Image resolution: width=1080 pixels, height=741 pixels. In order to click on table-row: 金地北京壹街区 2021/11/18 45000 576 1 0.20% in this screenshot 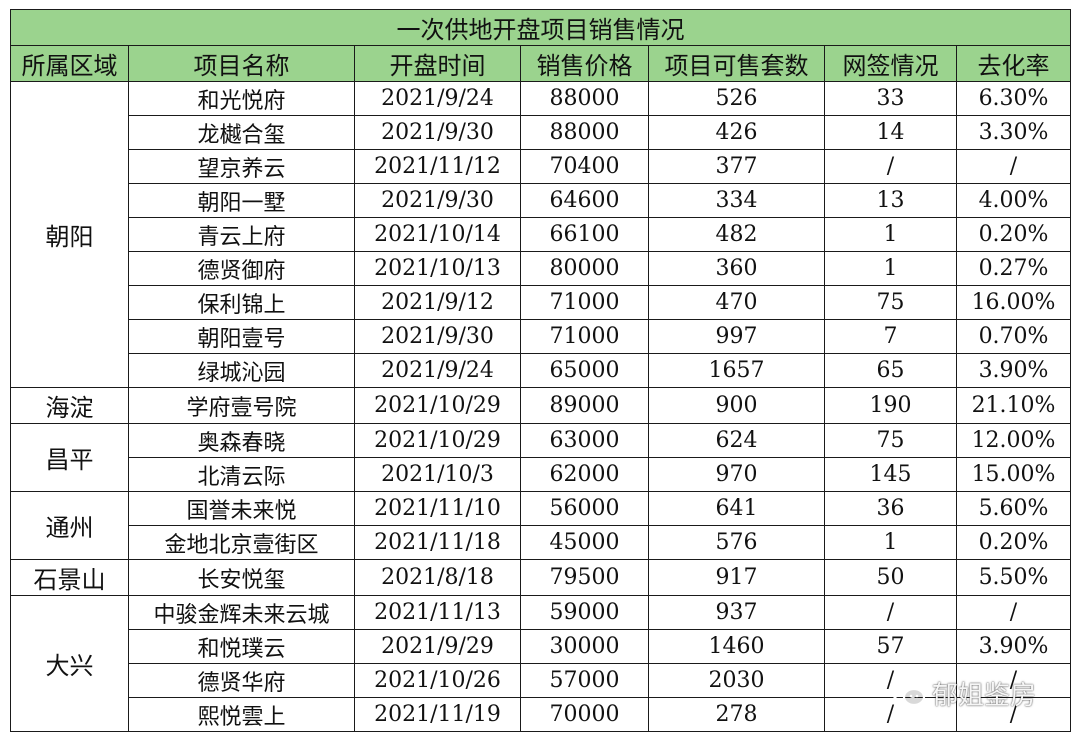, I will do `click(541, 542)`.